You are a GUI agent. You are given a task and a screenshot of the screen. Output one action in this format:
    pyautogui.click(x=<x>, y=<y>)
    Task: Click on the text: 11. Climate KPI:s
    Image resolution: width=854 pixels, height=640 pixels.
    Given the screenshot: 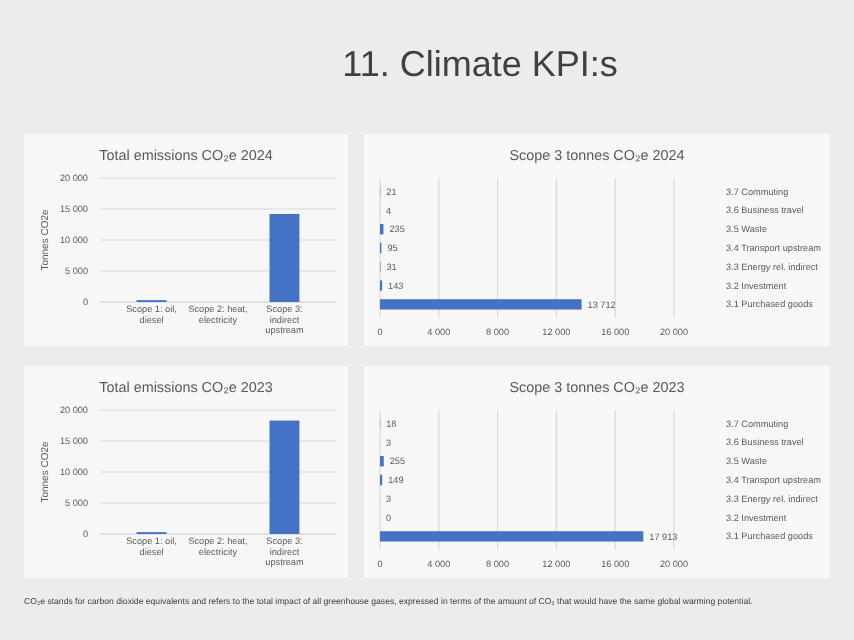 What is the action you would take?
    pyautogui.click(x=480, y=64)
    